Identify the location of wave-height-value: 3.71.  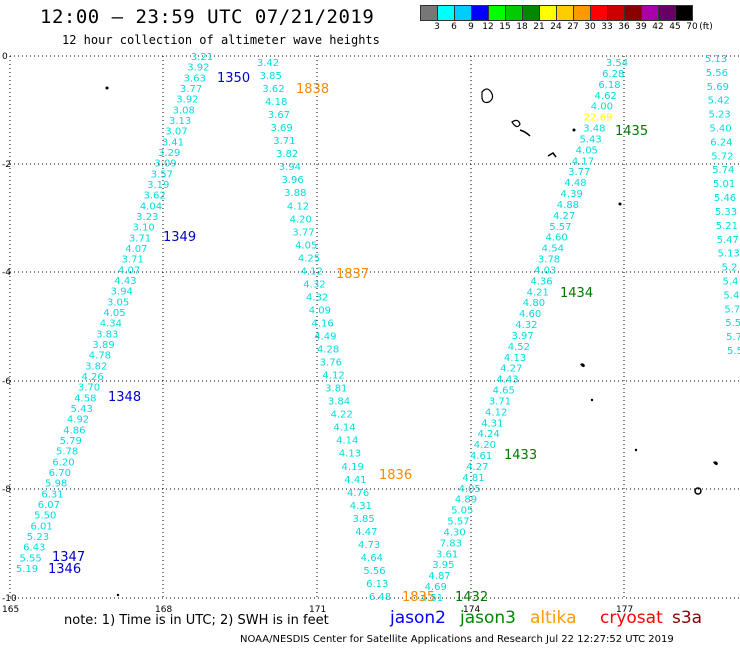
(133, 260).